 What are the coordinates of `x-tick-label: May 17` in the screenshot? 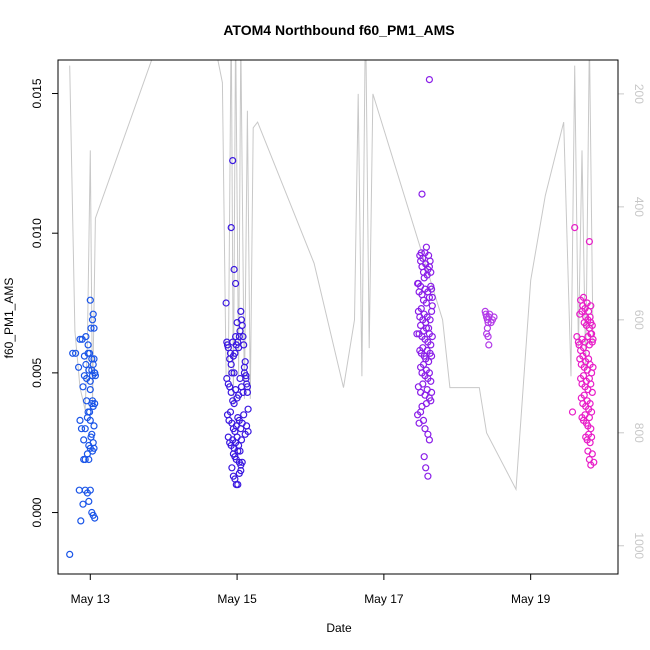 It's located at (384, 599).